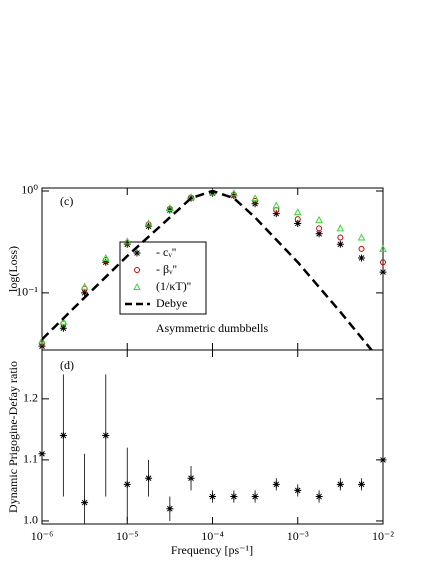 Image resolution: width=436 pixels, height=564 pixels. What do you see at coordinates (171, 303) in the screenshot?
I see `legend-label: Debye` at bounding box center [171, 303].